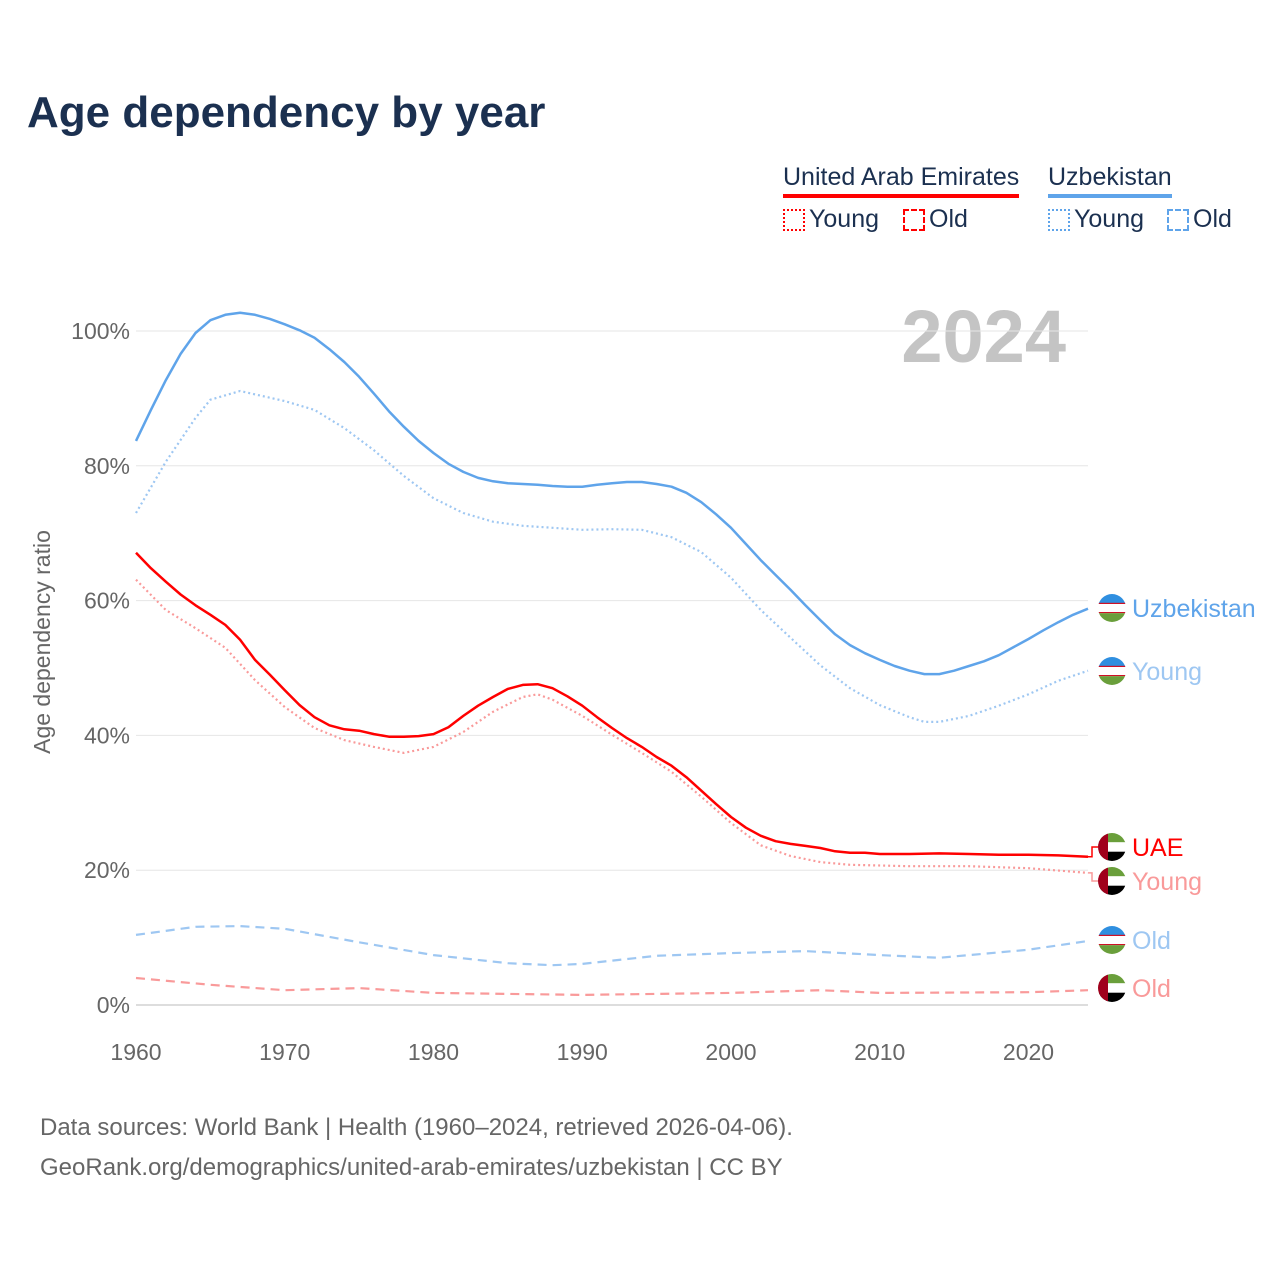 The height and width of the screenshot is (1280, 1280). I want to click on legend-uae: United Arab Emirates, so click(901, 180).